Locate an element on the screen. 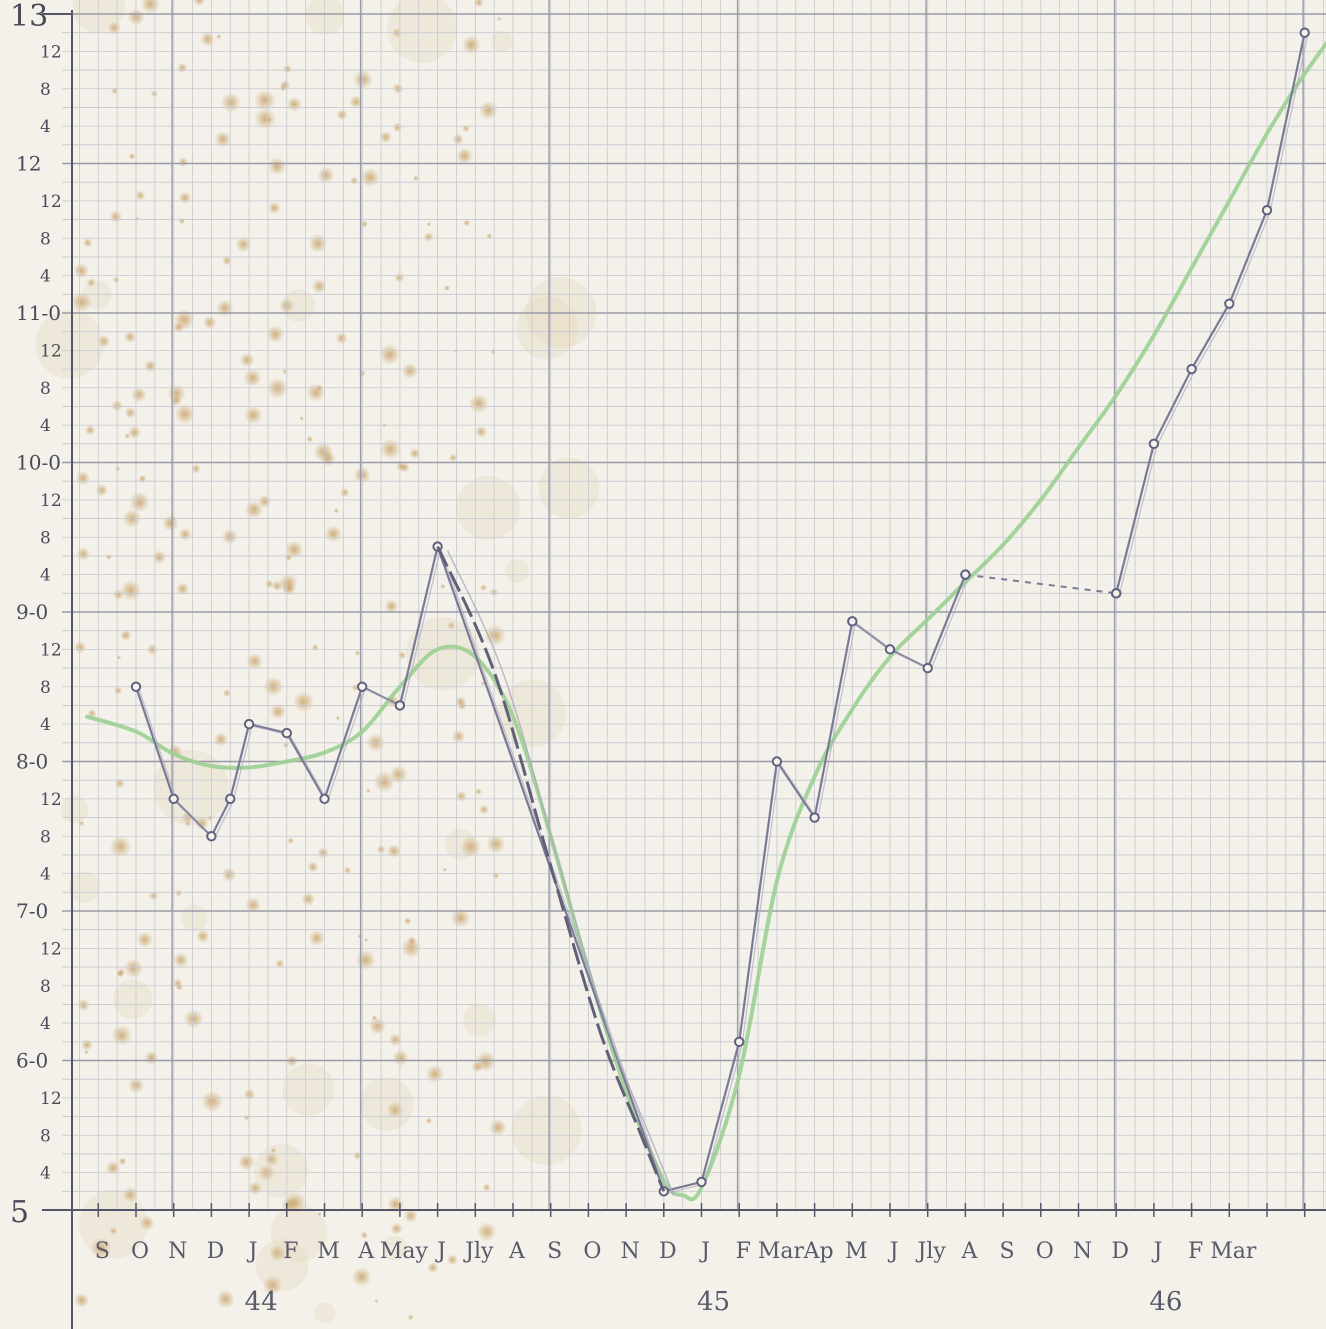 The image size is (1326, 1329). y-tick-label-major: 10-0 is located at coordinates (38, 463).